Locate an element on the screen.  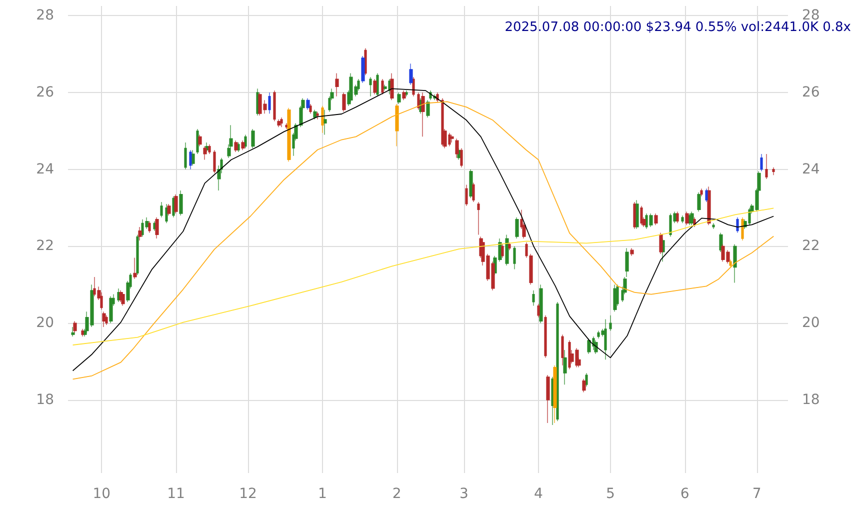
x-tick-label: 11 is located at coordinates (176, 494).